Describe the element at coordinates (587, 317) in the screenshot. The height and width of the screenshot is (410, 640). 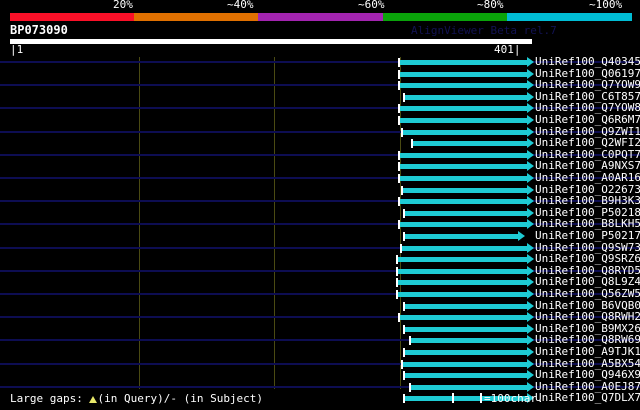
I see `hit-label: UniRef100_Q8RWH2` at that location.